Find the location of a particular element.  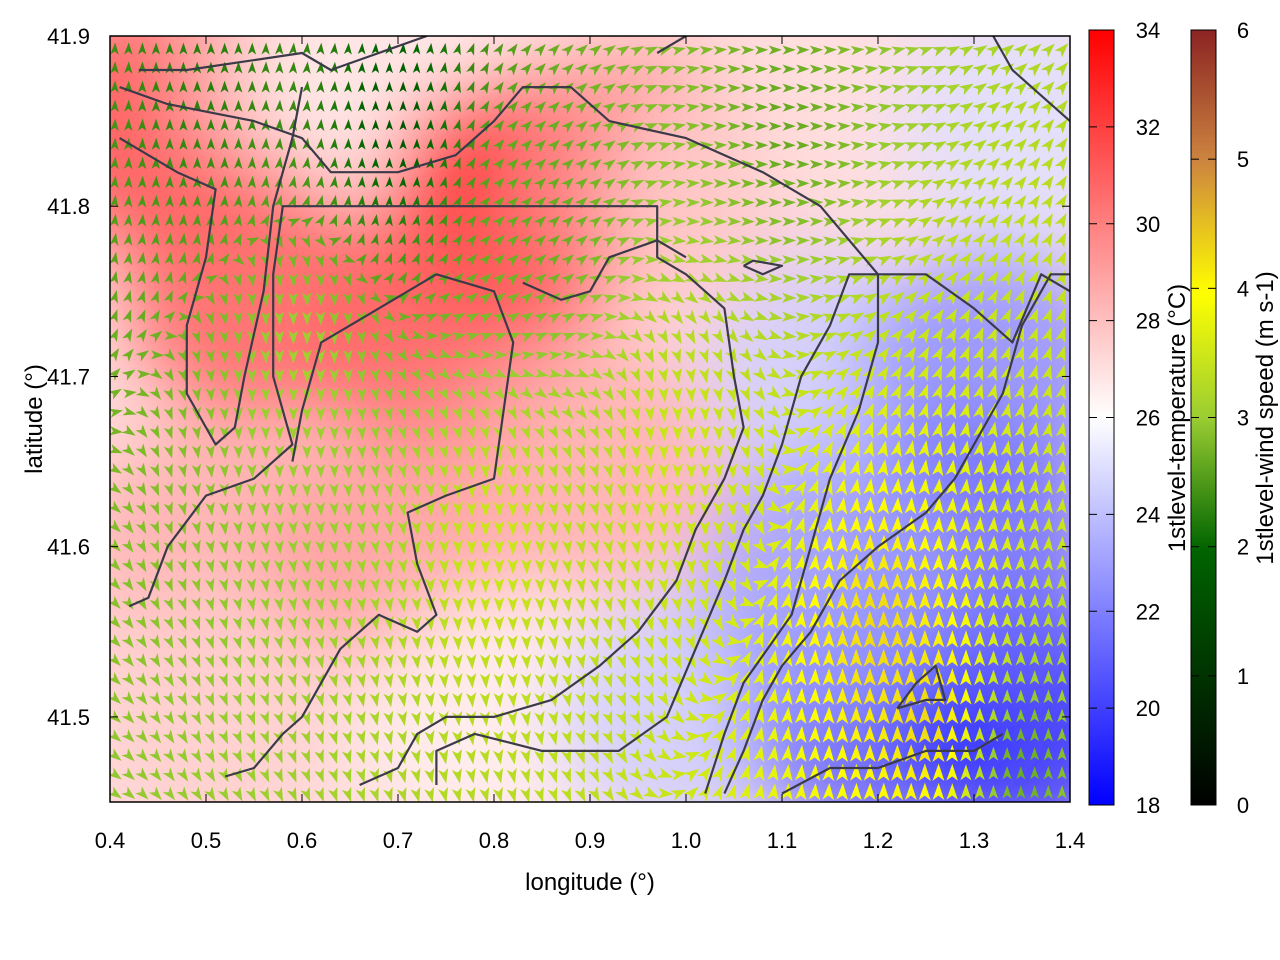

wind-arrow-1936 is located at coordinates (748, 277).